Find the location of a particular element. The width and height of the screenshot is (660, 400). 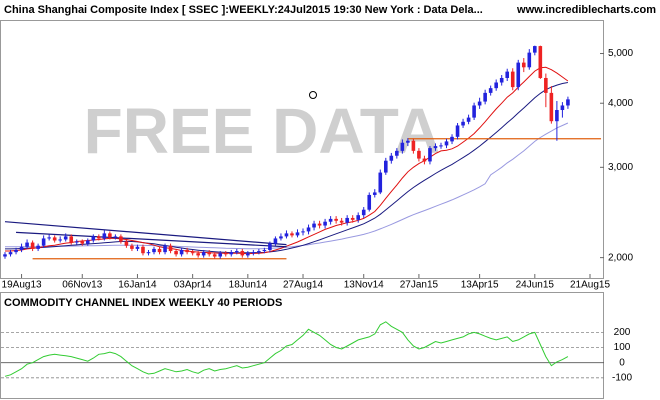

y-tick-label: 5,000 is located at coordinates (620, 53).